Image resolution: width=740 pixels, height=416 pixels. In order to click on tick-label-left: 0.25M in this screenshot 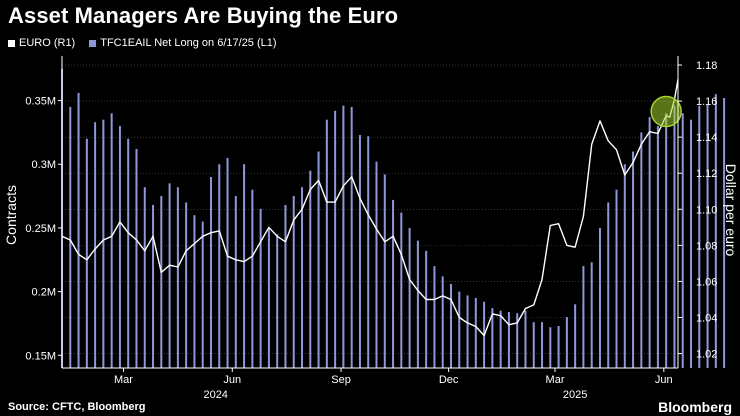, I will do `click(40, 229)`.